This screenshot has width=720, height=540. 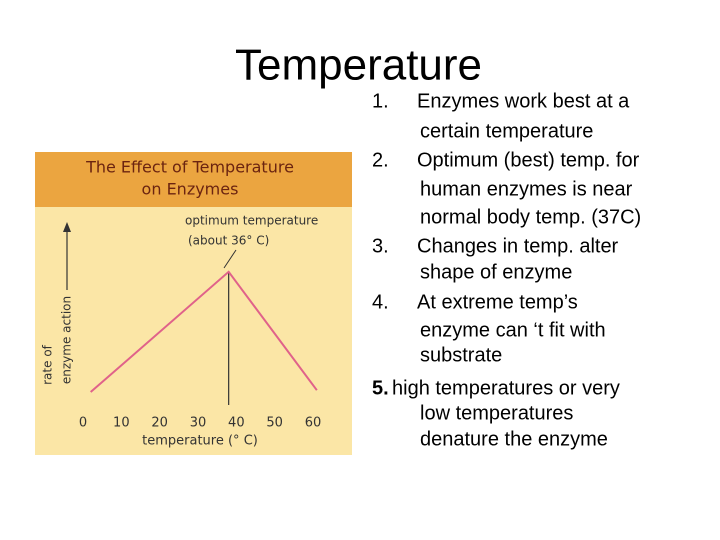 What do you see at coordinates (189, 167) in the screenshot?
I see `chart-title: The Effect of Temperature` at bounding box center [189, 167].